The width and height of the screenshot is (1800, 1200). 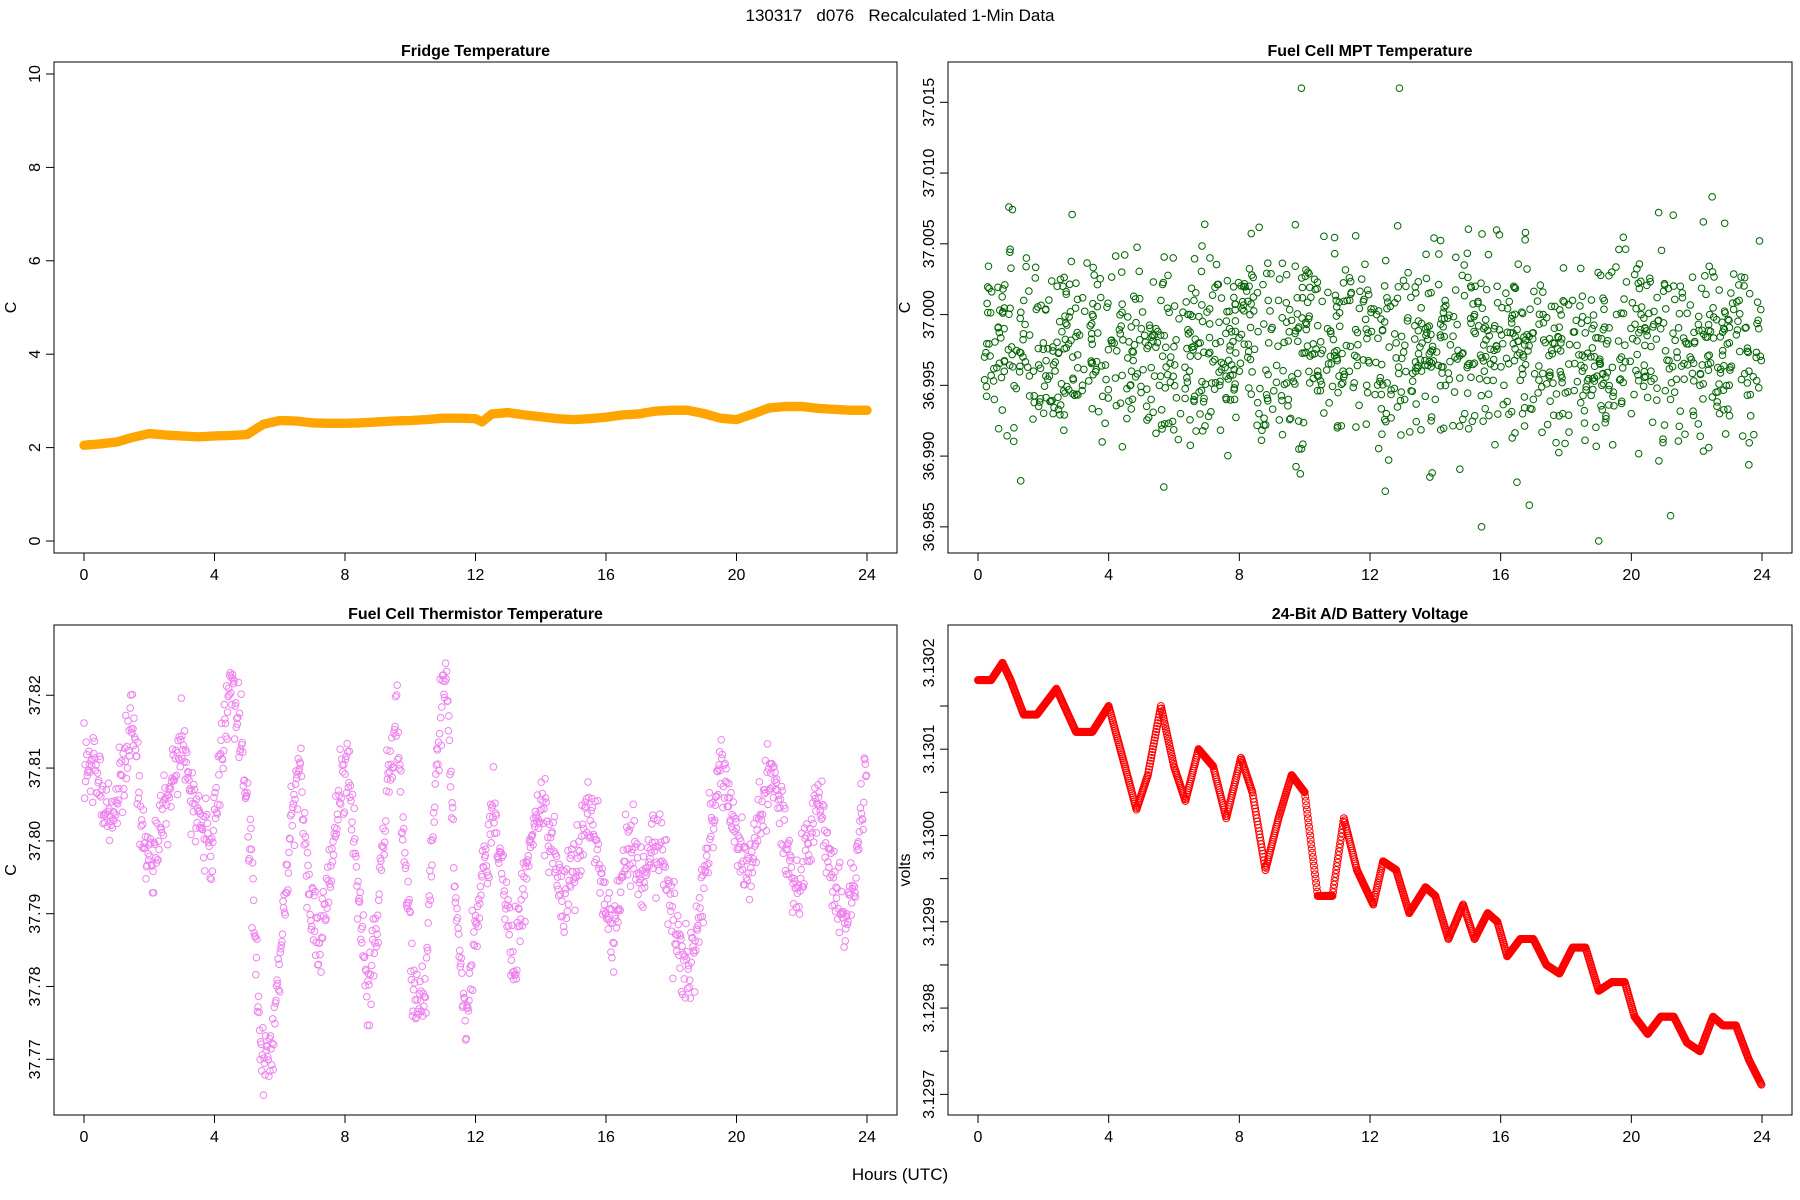 What do you see at coordinates (929, 1094) in the screenshot?
I see `y-tick-label: 3.1297` at bounding box center [929, 1094].